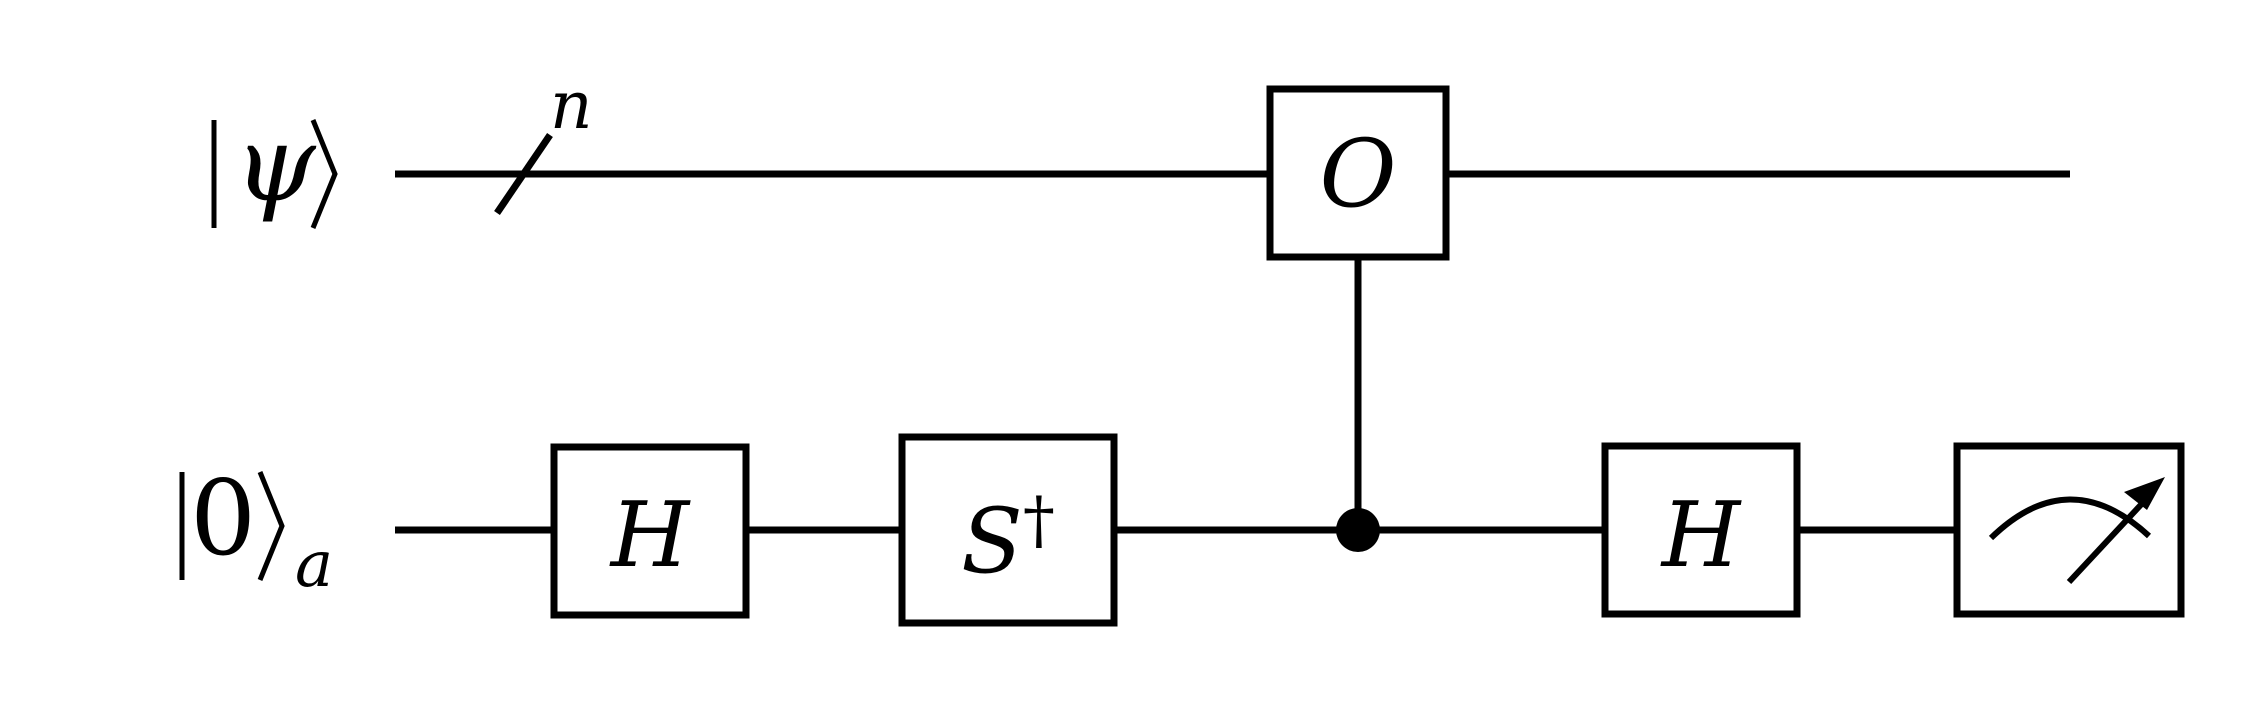 The width and height of the screenshot is (2265, 711). I want to click on hadamard-gate-2-label: H, so click(1701, 535).